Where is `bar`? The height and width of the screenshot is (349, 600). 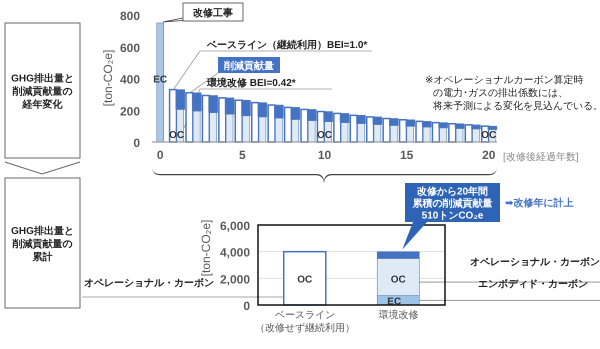 bar is located at coordinates (304, 278).